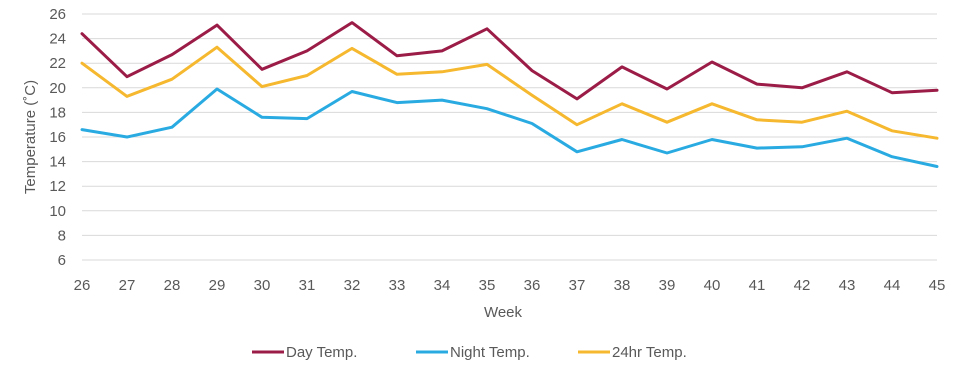 This screenshot has height=368, width=969. Describe the element at coordinates (62, 235) in the screenshot. I see `y-tick-label: 8` at that location.